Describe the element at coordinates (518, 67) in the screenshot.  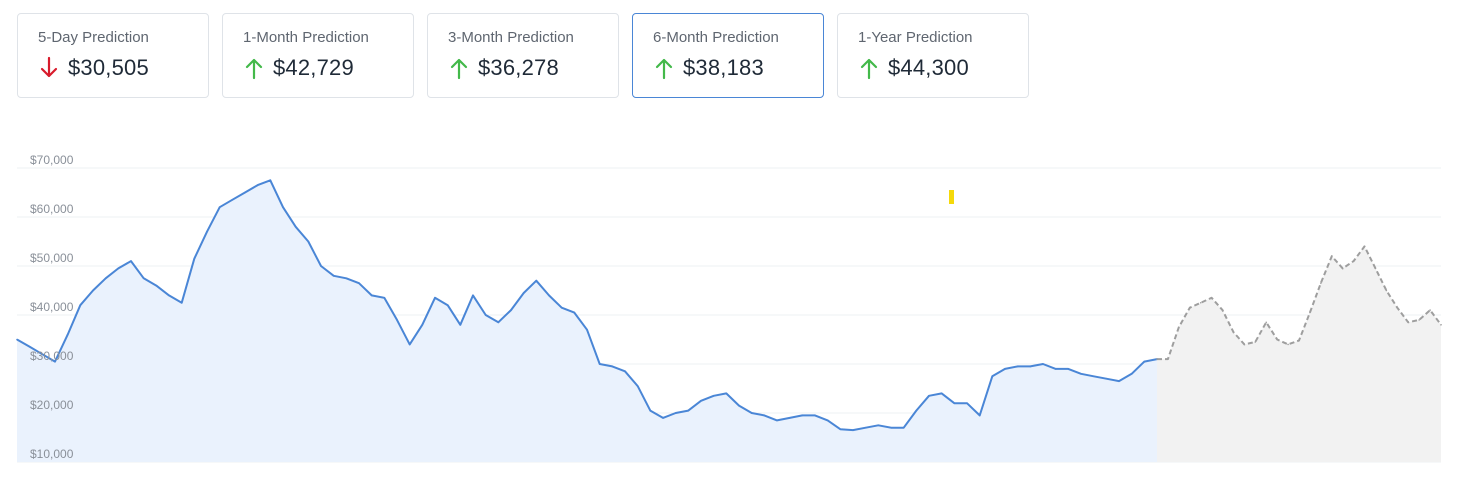
I see `card-value: $36,278` at that location.